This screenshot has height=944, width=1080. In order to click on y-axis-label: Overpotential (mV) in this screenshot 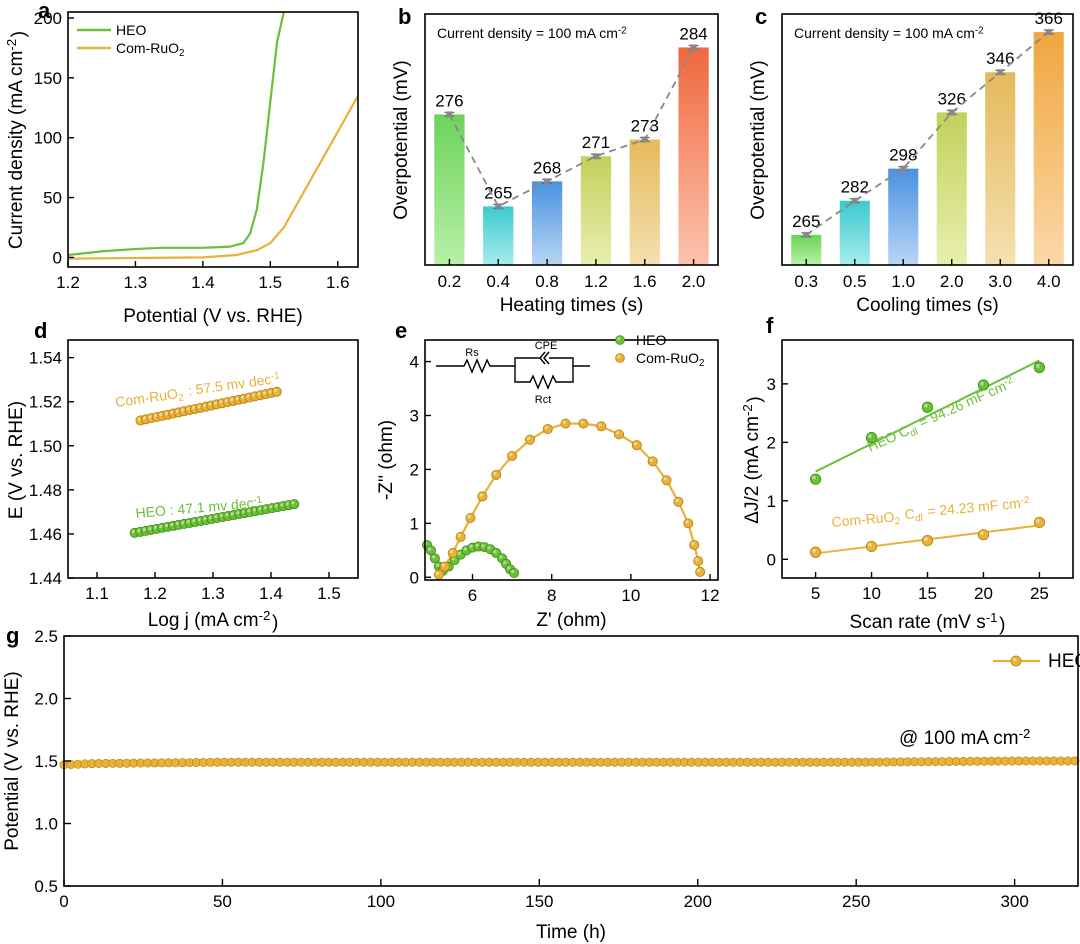, I will do `click(758, 139)`.